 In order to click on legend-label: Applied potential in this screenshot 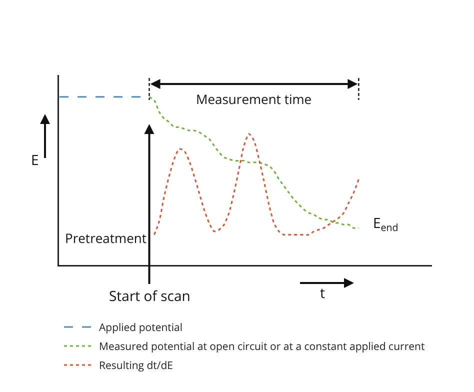, I will do `click(141, 328)`.